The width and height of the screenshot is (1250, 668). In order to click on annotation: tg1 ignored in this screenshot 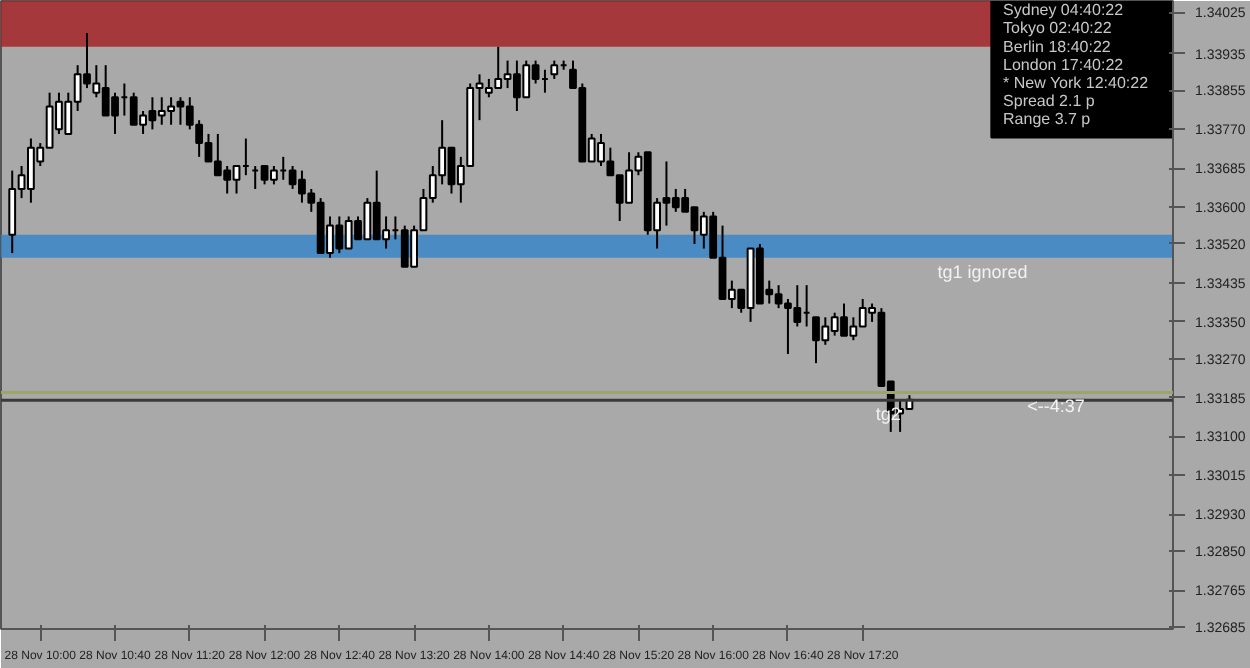, I will do `click(982, 271)`.